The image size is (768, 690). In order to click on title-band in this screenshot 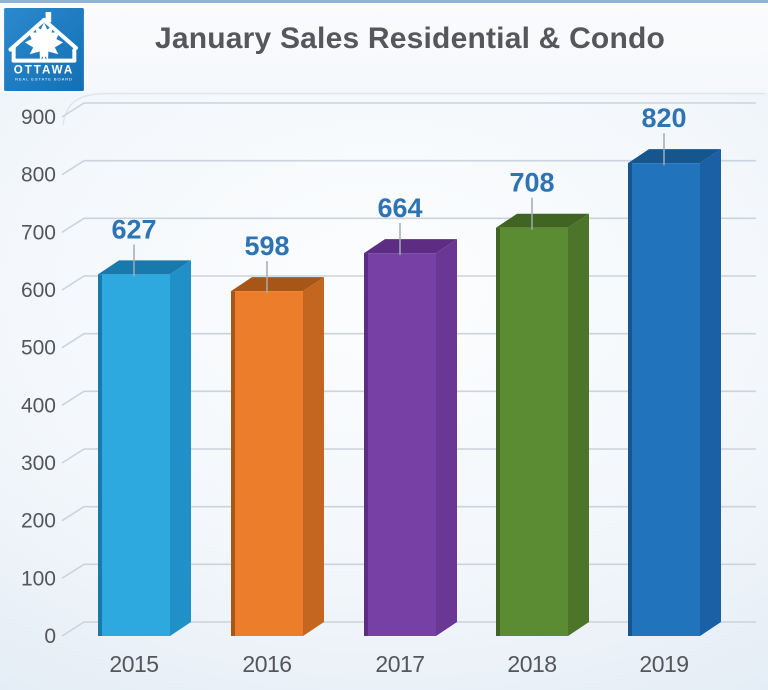, I will do `click(384, 48)`.